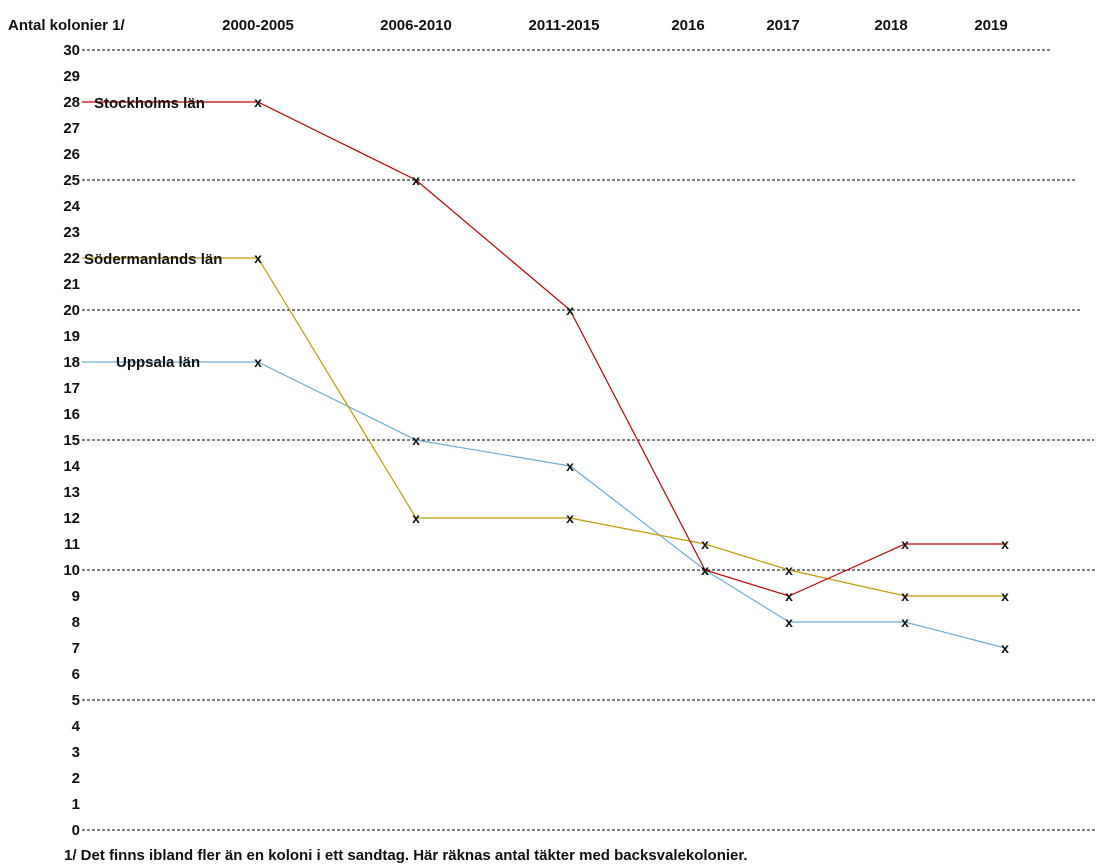  I want to click on point-marker-s2-6: x, so click(1005, 648).